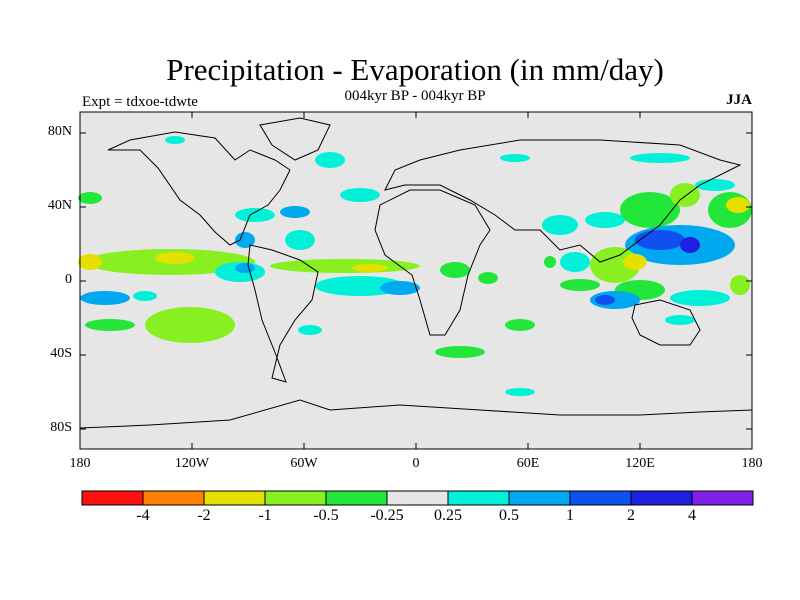  Describe the element at coordinates (61, 427) in the screenshot. I see `lat-label-80s: 80S` at that location.